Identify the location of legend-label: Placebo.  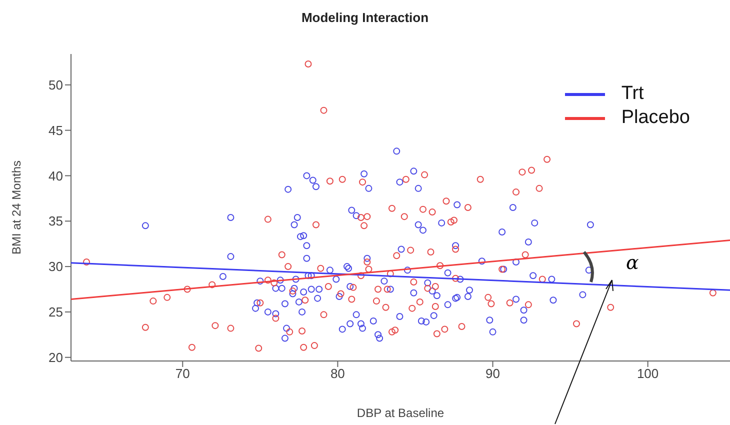
(655, 118).